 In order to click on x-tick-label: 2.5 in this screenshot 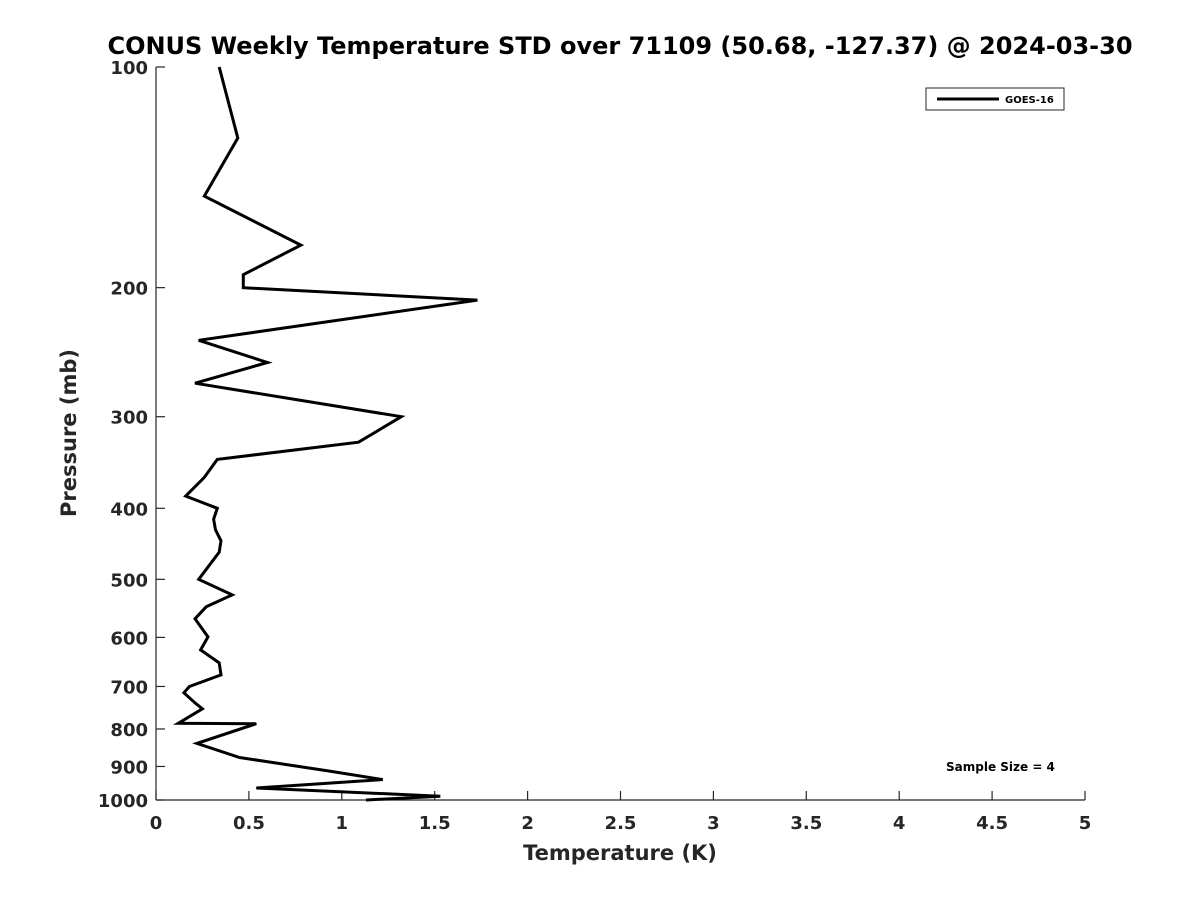, I will do `click(621, 823)`.